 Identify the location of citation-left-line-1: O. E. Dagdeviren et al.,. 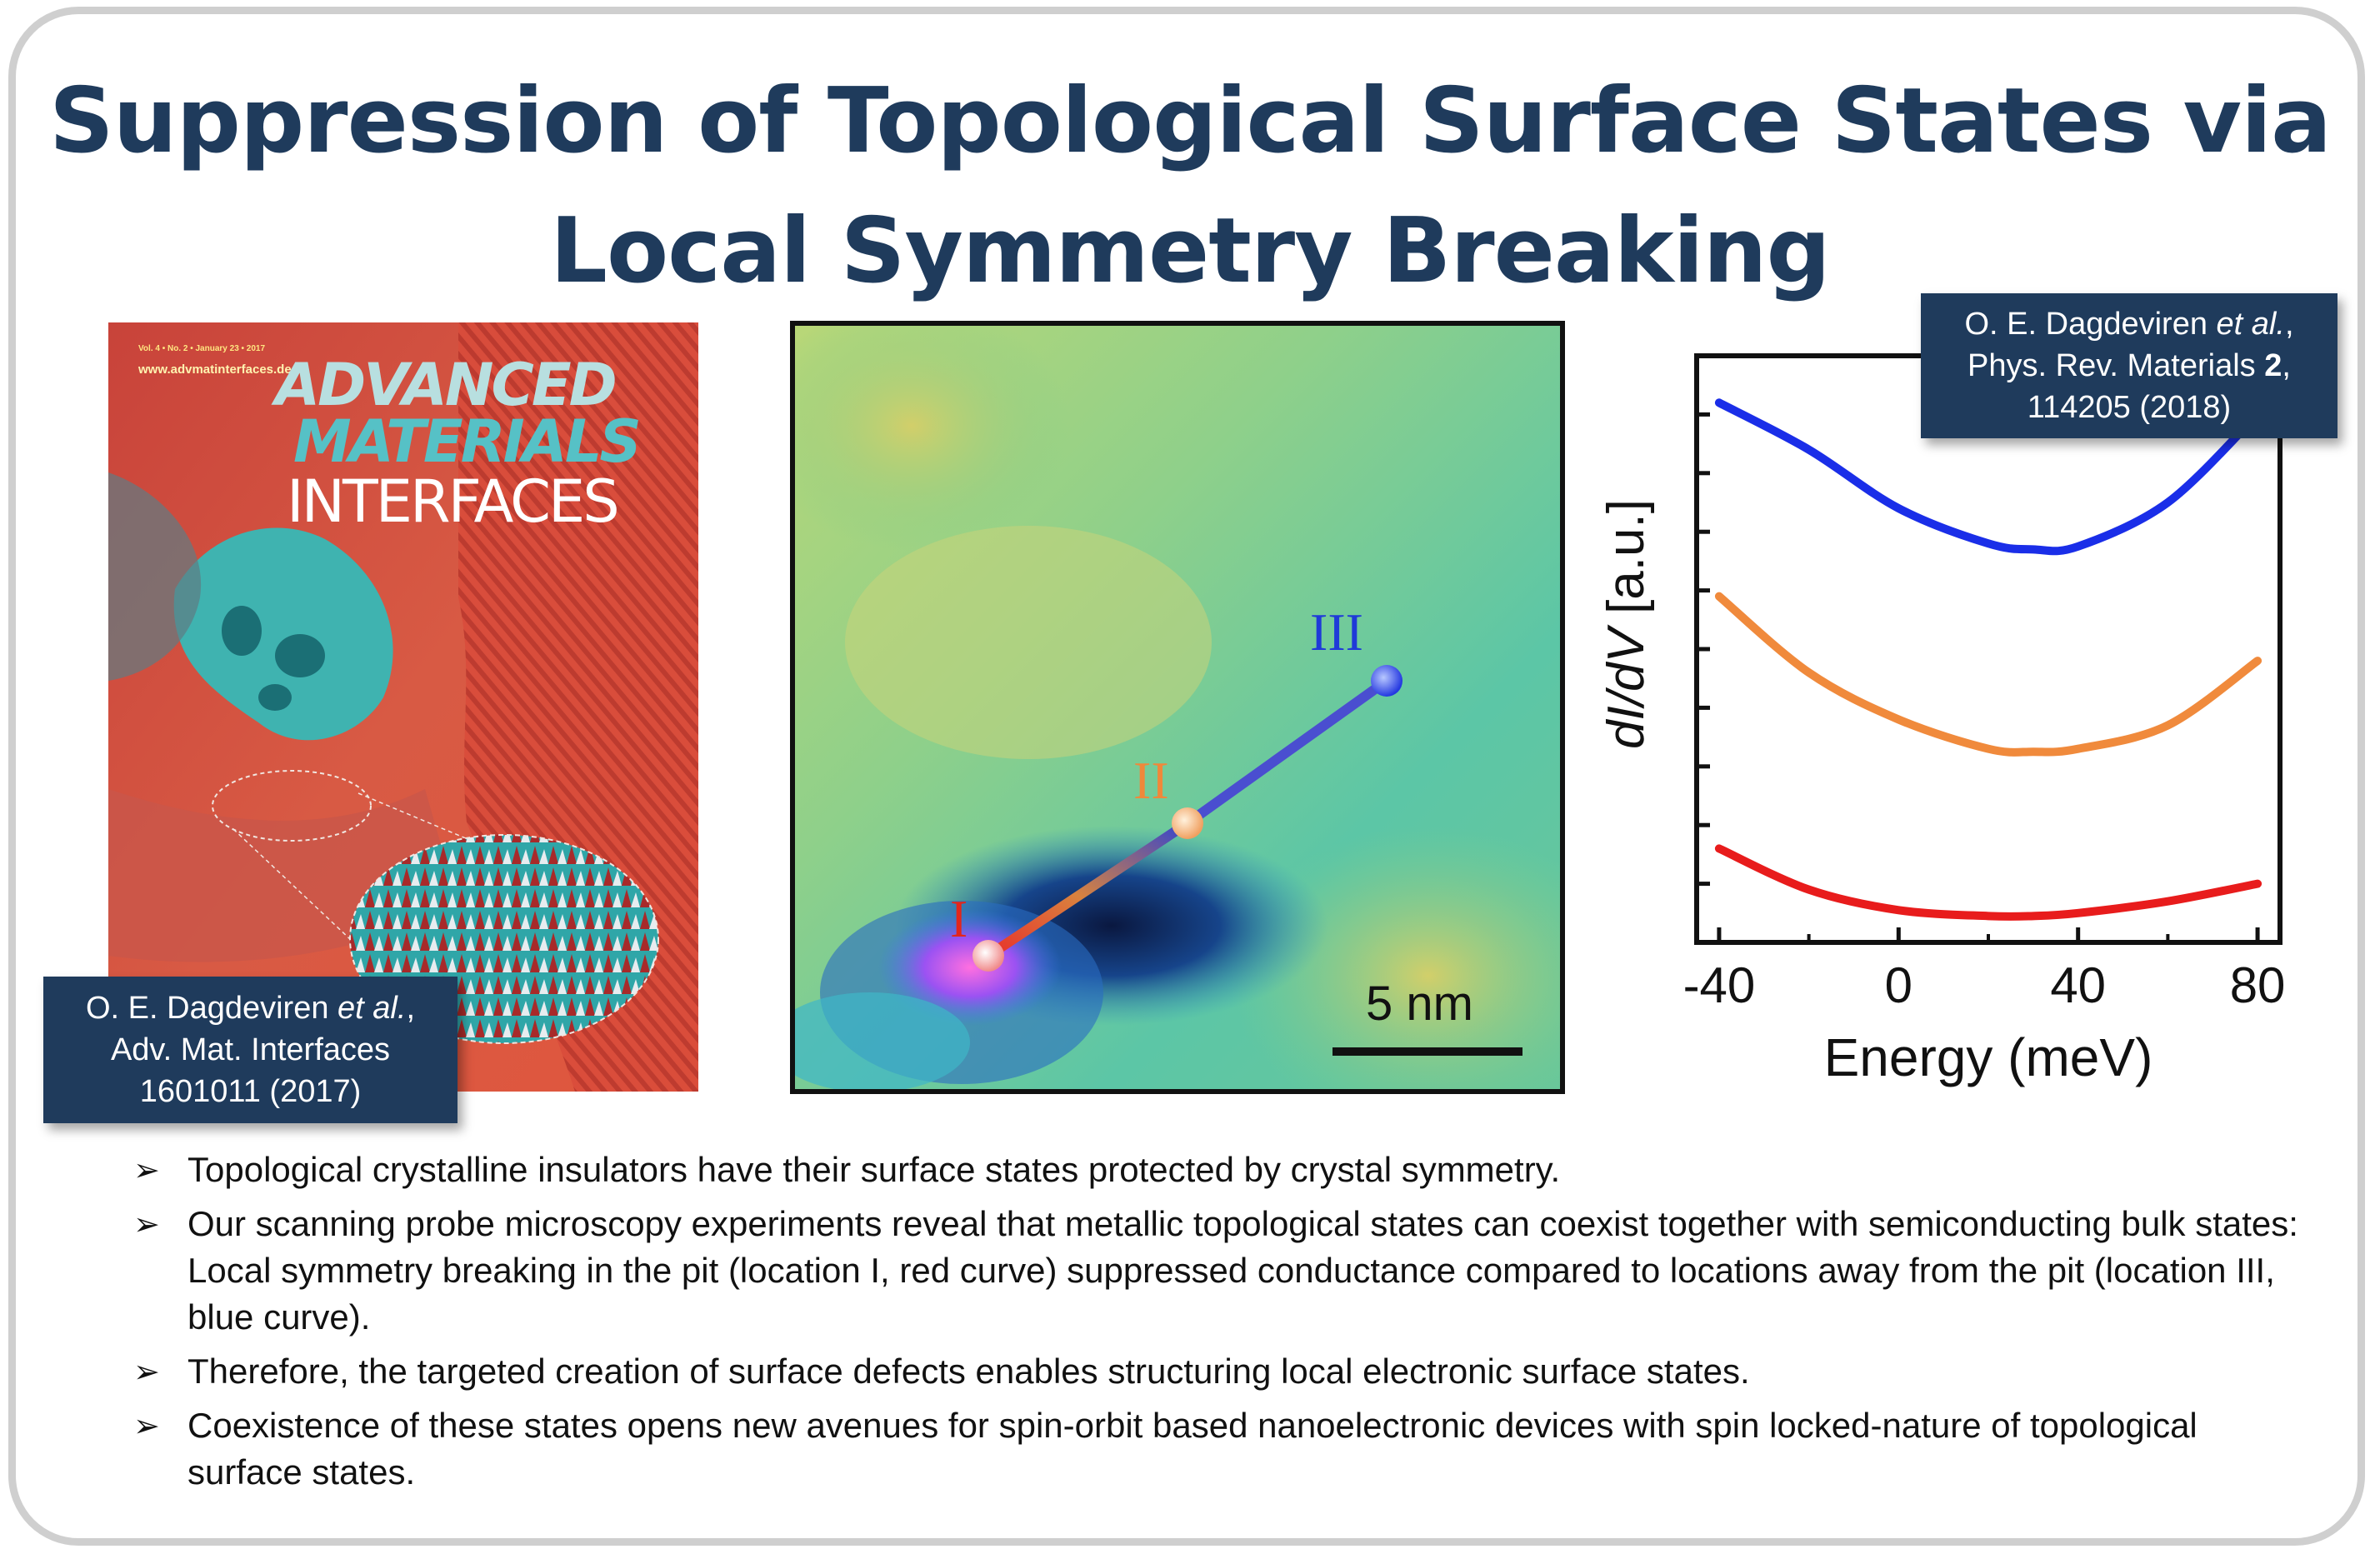
(250, 1008).